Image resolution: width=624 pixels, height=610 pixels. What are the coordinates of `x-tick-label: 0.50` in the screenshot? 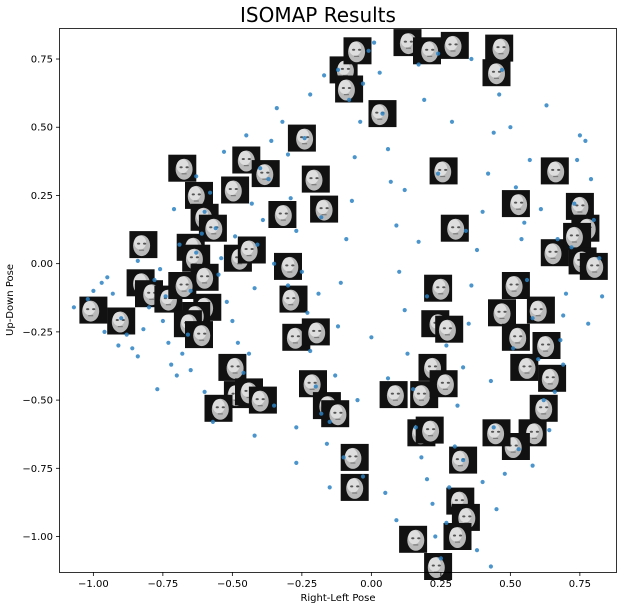 It's located at (510, 584).